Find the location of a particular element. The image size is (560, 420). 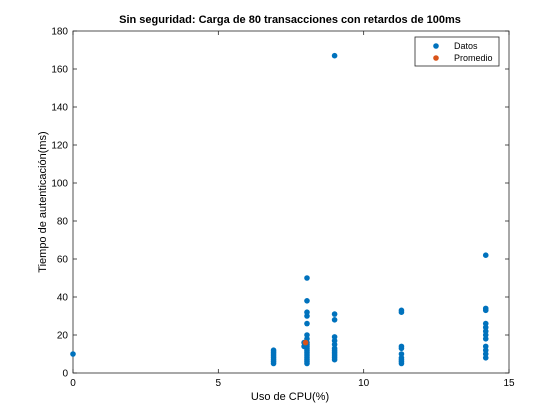

y-tick-label: 60 is located at coordinates (63, 260).